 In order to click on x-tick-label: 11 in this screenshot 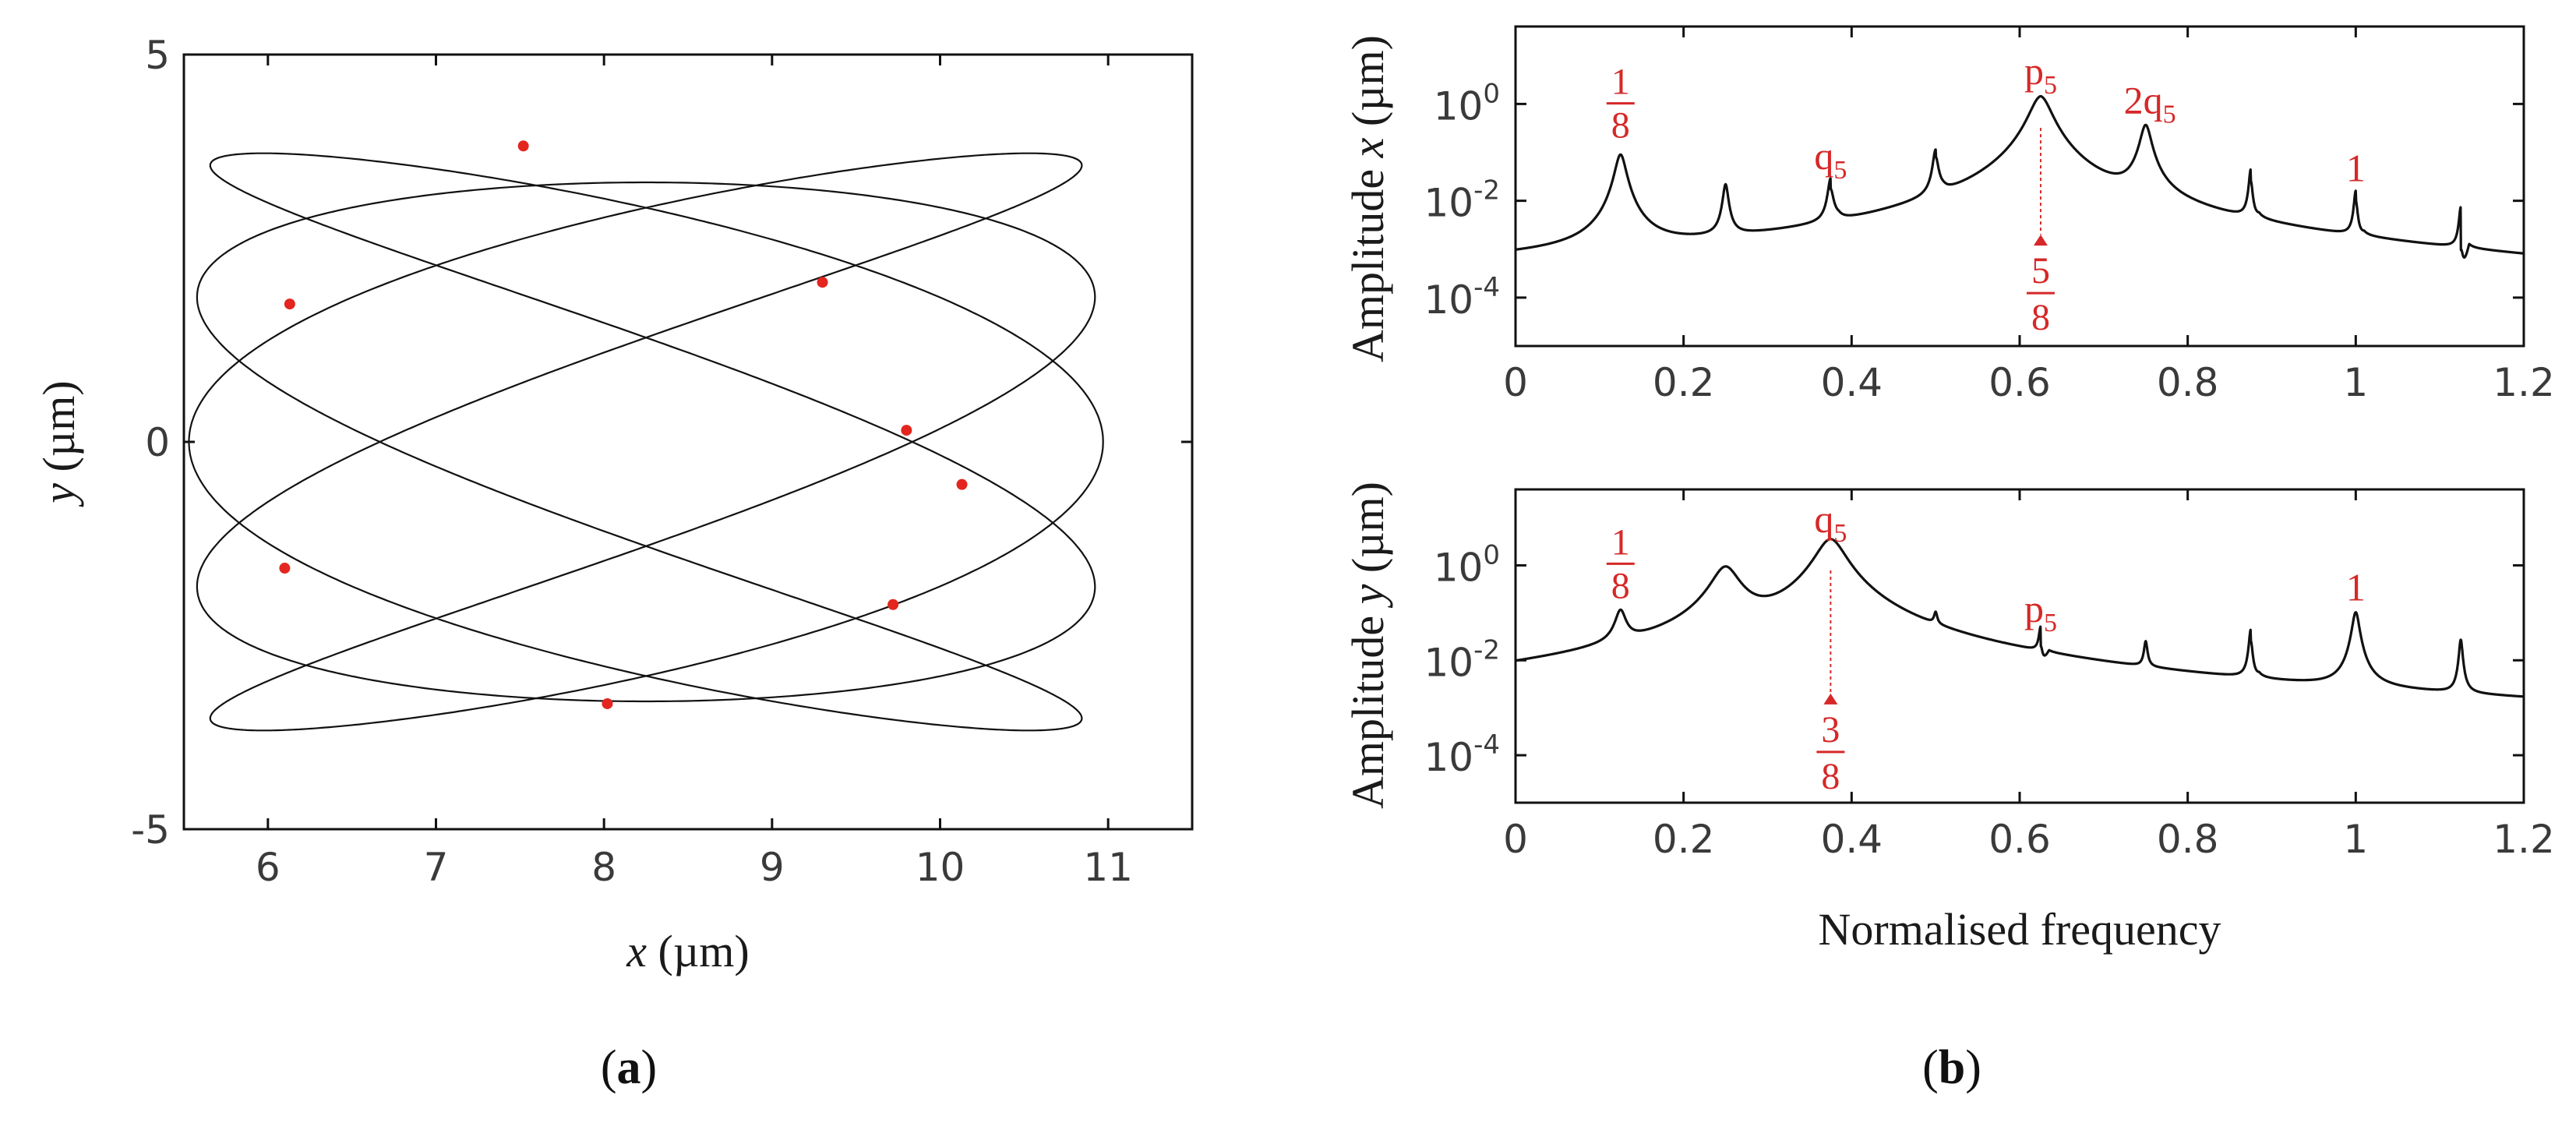, I will do `click(1108, 867)`.